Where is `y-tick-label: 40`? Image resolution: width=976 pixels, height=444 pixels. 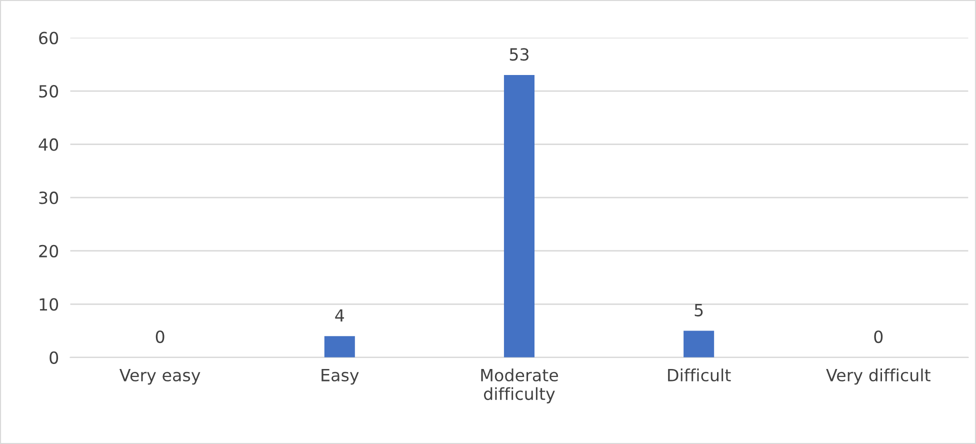 y-tick-label: 40 is located at coordinates (48, 144).